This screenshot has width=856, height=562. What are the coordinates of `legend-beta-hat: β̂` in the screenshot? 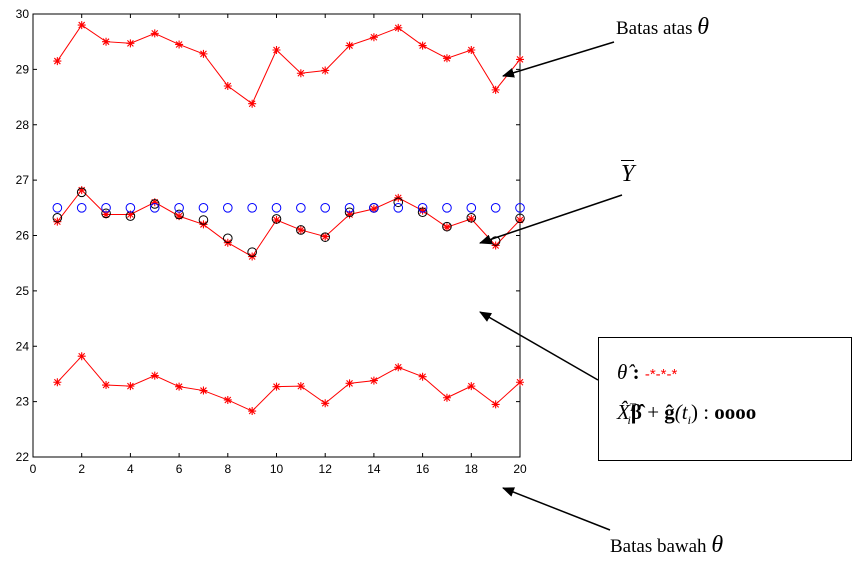 It's located at (636, 412).